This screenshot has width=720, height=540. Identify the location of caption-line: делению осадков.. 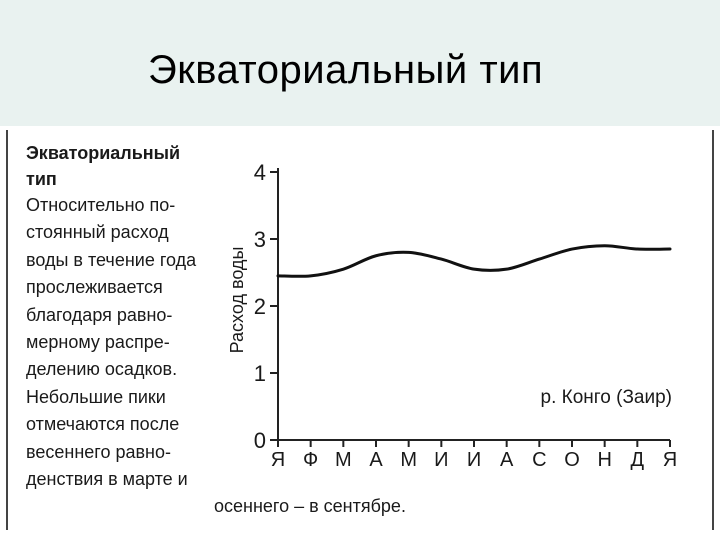
(102, 369).